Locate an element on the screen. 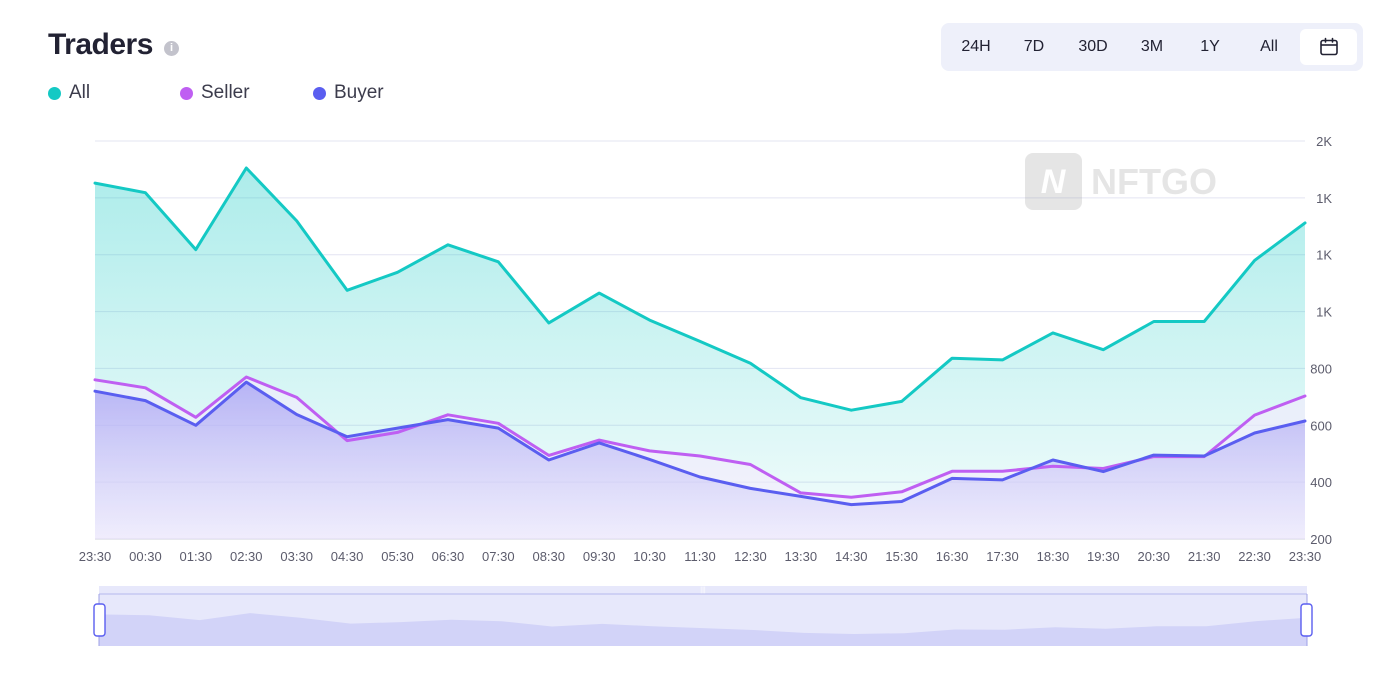 This screenshot has height=693, width=1400. y-tick-label: 200 is located at coordinates (1321, 539).